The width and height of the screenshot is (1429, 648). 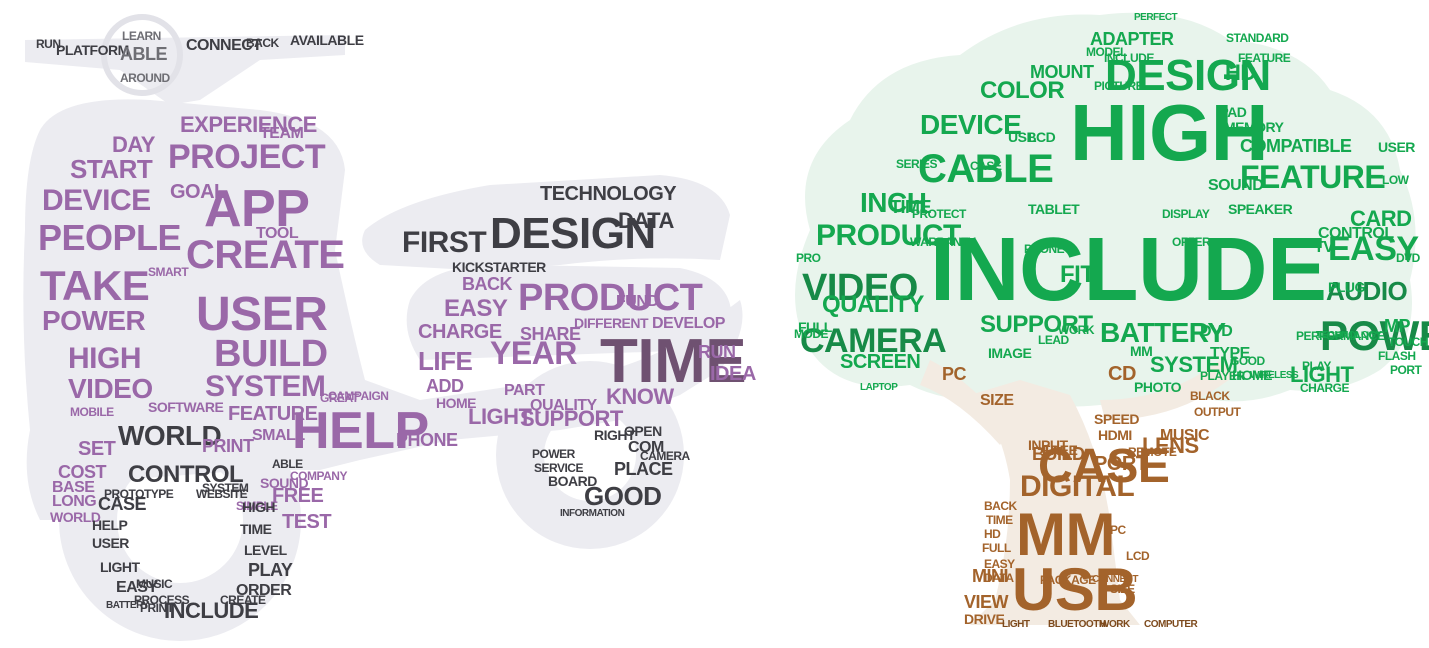 What do you see at coordinates (499, 267) in the screenshot?
I see `cloud-word: KICKSTARTER` at bounding box center [499, 267].